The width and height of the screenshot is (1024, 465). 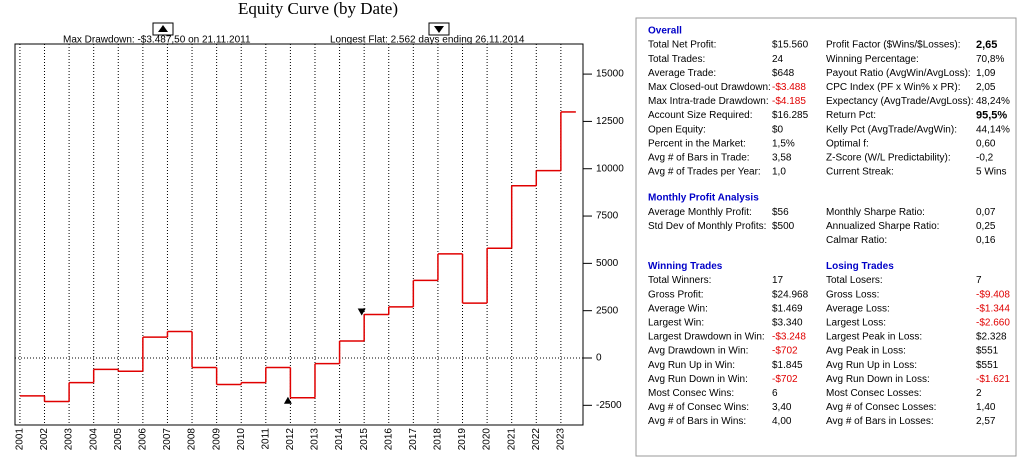 I want to click on stat-label: Avg # of Bars in Wins:, so click(x=697, y=421).